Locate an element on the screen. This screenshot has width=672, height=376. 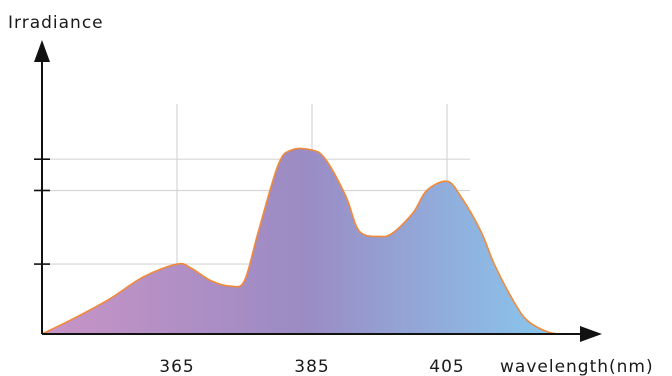
y-axis-label: Irradiance is located at coordinates (56, 23).